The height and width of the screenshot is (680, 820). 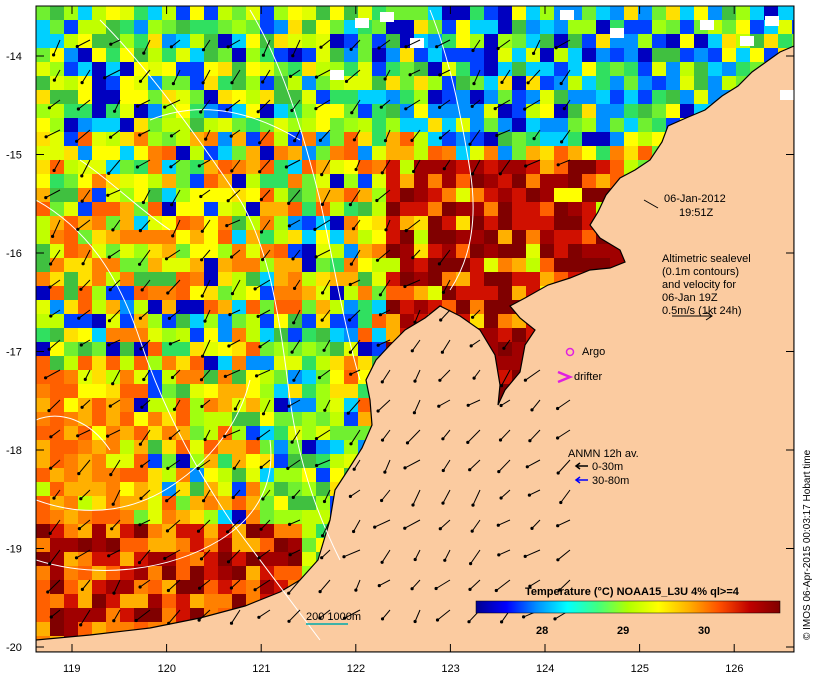 I want to click on lat-tick-label: -15, so click(x=14, y=156).